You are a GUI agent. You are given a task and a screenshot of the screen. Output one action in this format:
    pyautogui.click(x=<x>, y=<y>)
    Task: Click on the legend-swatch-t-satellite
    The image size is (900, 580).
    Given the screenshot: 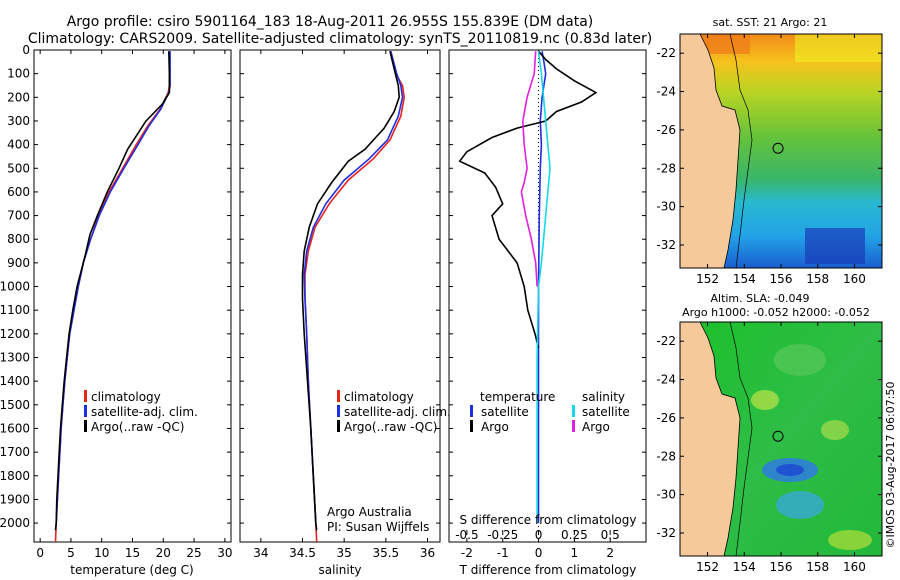 What is the action you would take?
    pyautogui.click(x=471, y=411)
    